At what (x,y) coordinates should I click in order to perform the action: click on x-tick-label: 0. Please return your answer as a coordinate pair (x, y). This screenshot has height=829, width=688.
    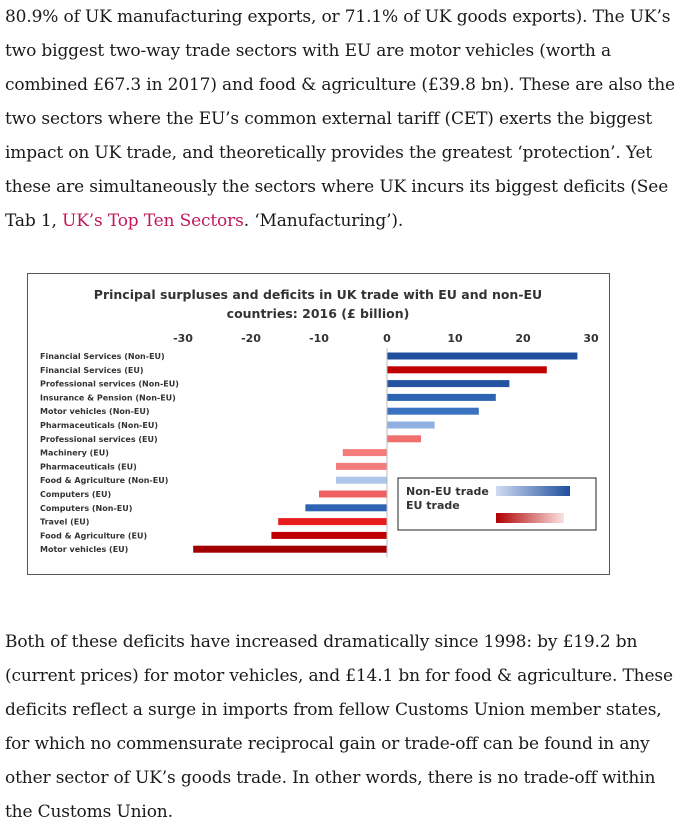
    Looking at the image, I should click on (387, 338).